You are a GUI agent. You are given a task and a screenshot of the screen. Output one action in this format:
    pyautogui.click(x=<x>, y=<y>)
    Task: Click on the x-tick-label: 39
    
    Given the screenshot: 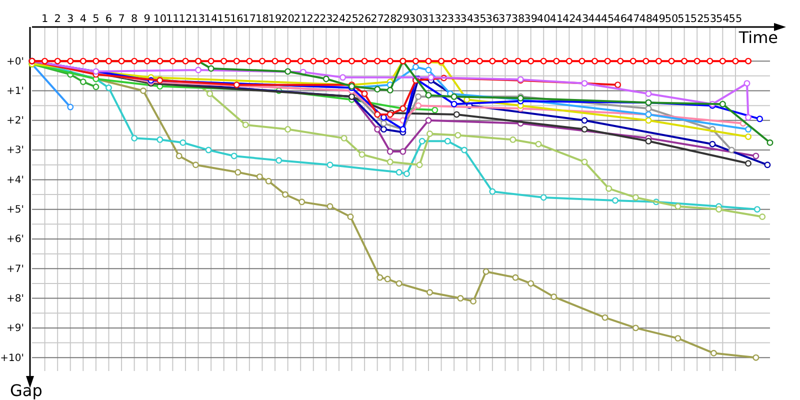 What is the action you would take?
    pyautogui.click(x=531, y=19)
    